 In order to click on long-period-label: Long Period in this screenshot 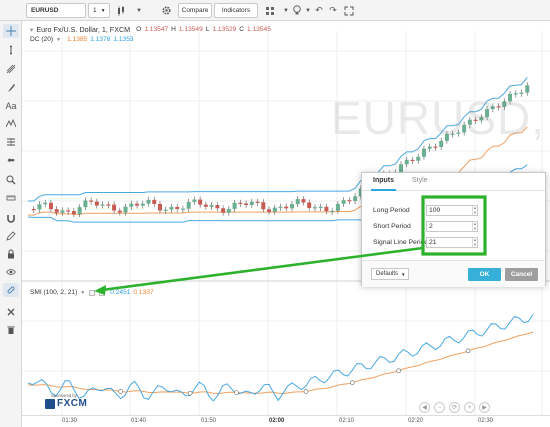, I will do `click(391, 210)`.